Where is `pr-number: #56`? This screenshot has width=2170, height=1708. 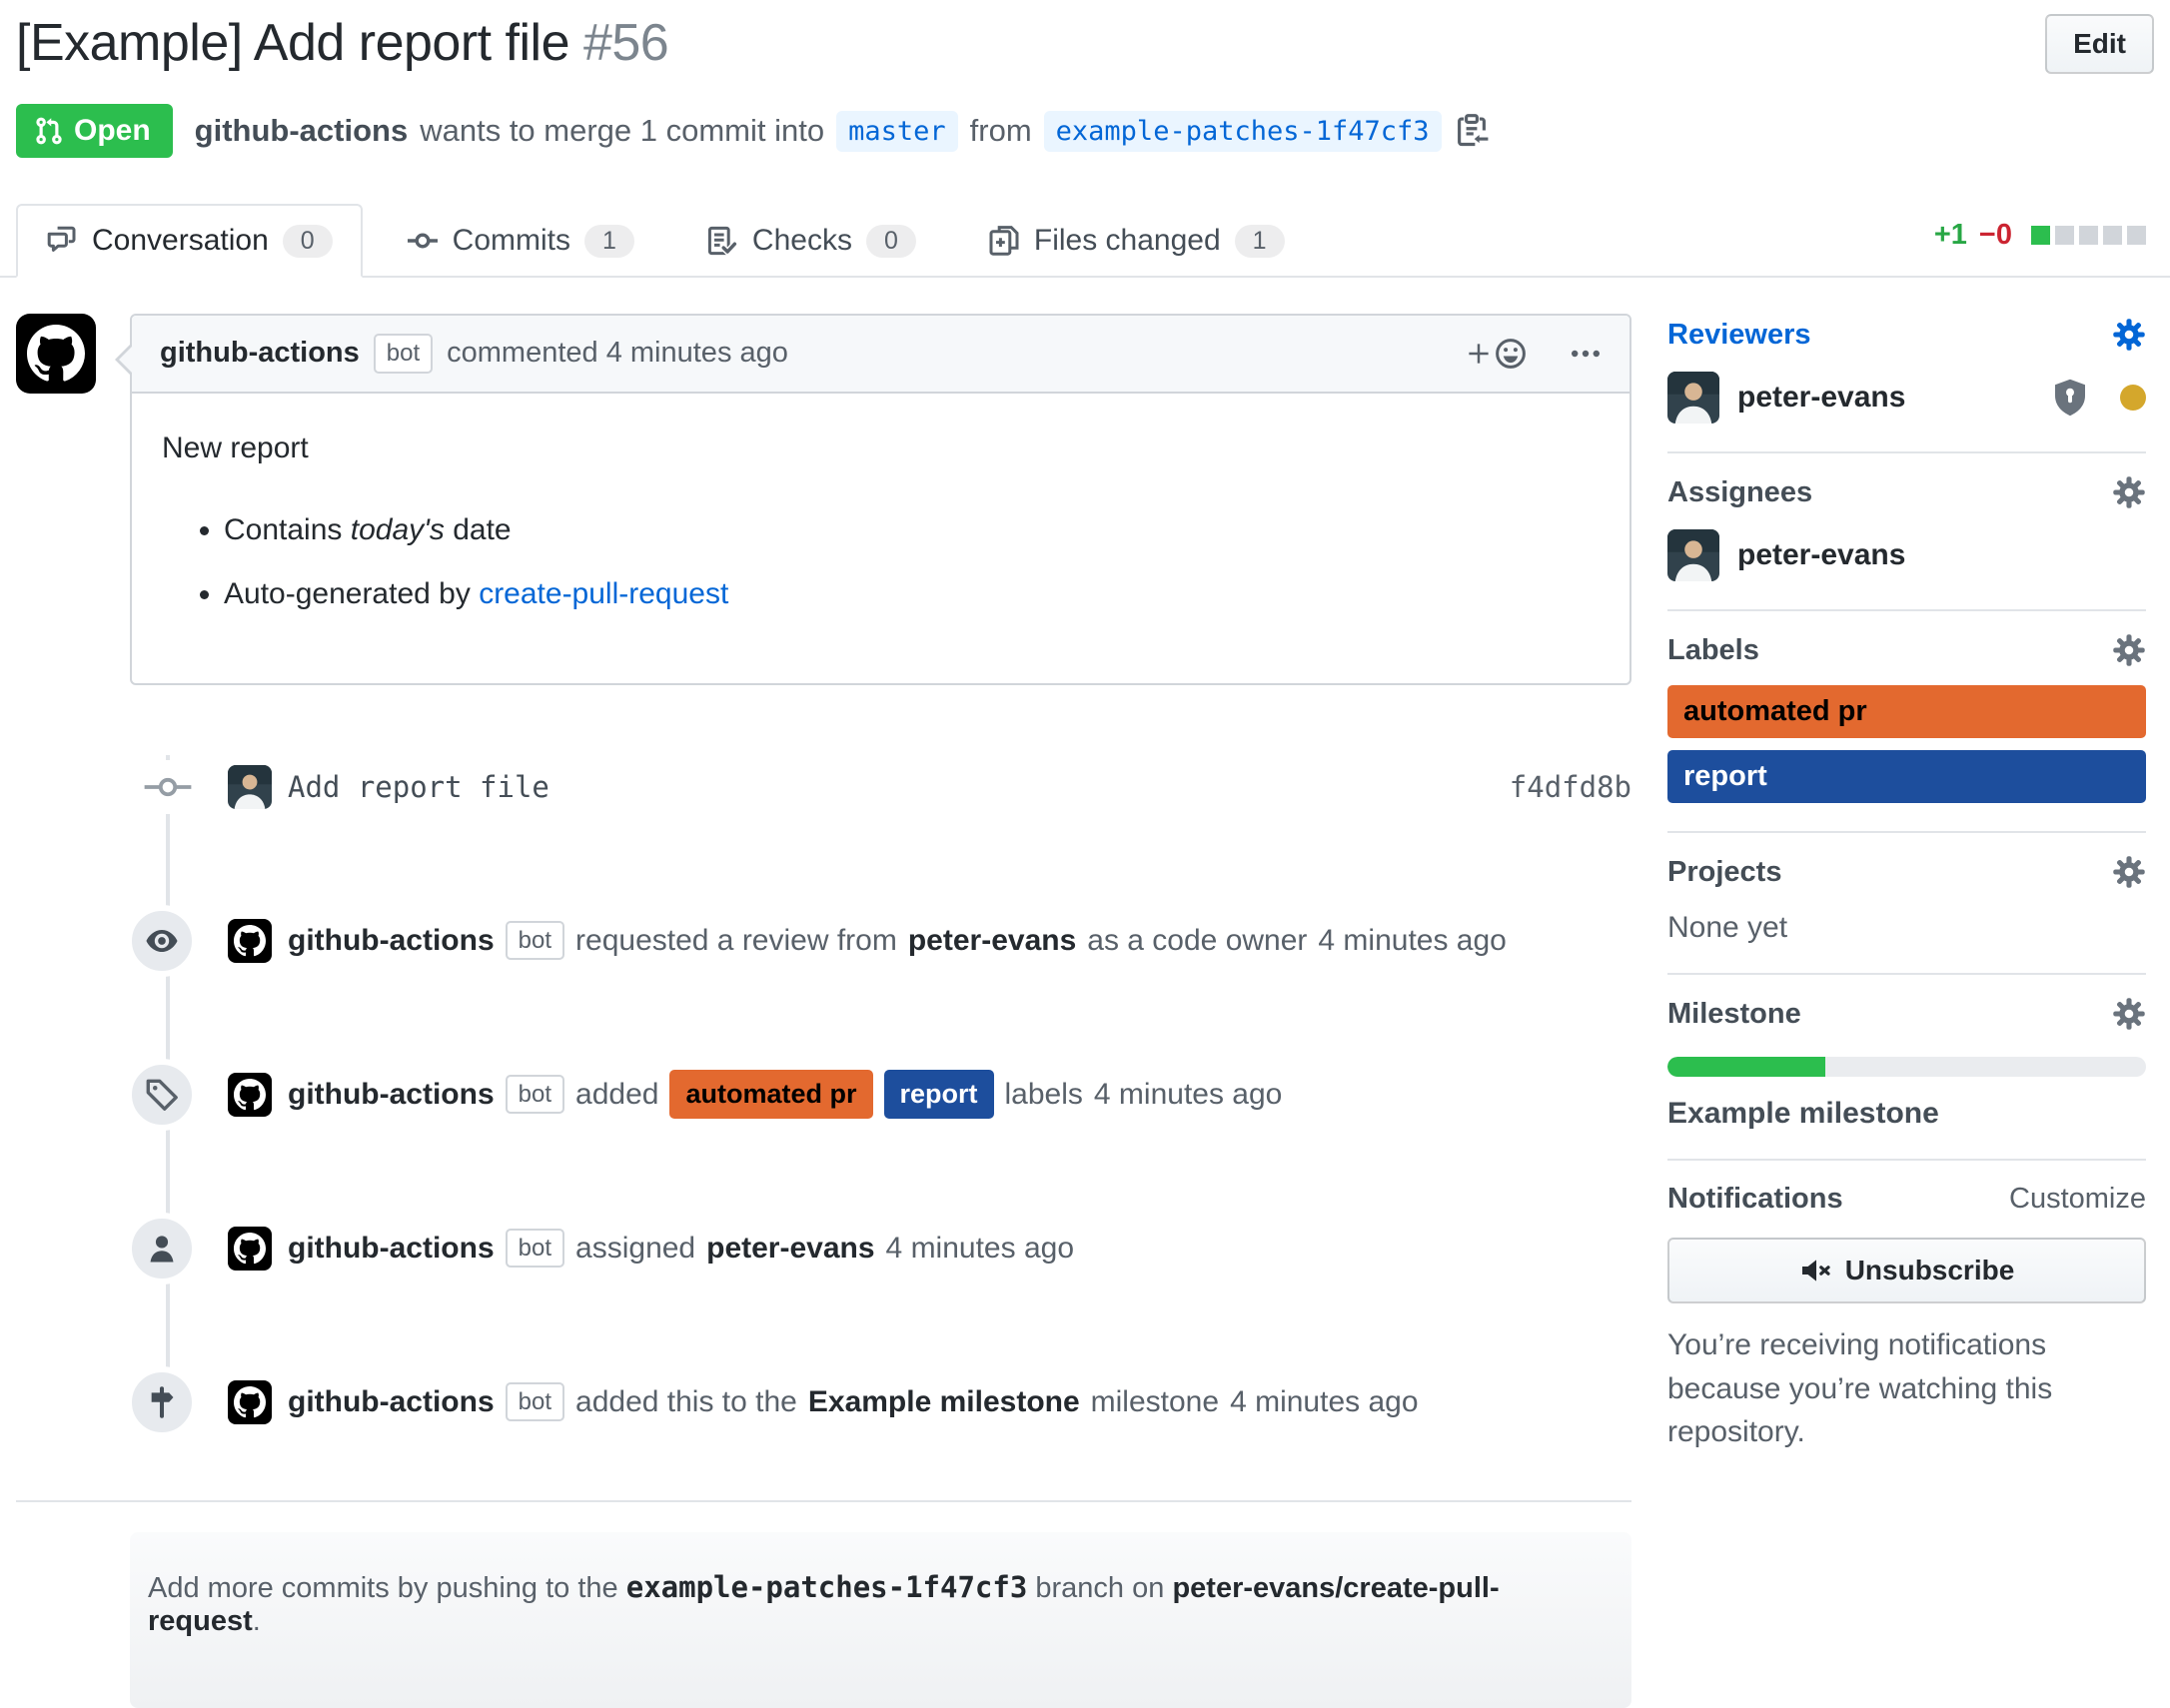 pr-number: #56 is located at coordinates (625, 43).